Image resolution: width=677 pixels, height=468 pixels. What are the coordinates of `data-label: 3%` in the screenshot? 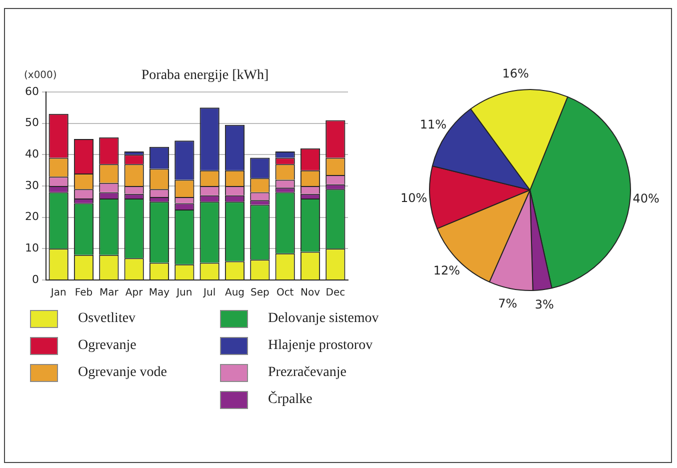 It's located at (544, 305).